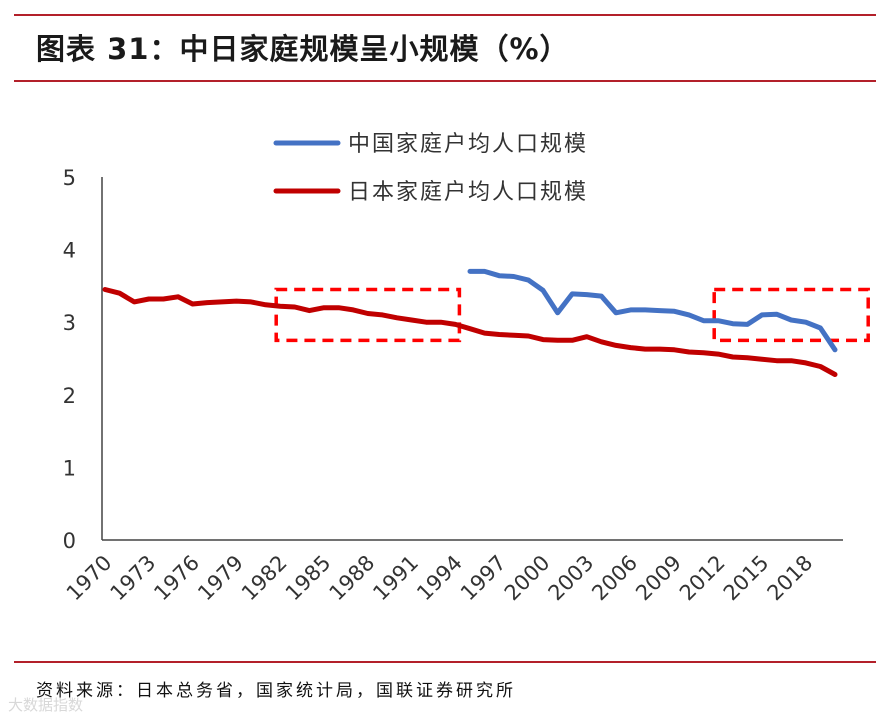  Describe the element at coordinates (352, 578) in the screenshot. I see `x-tick-label: 1988` at that location.